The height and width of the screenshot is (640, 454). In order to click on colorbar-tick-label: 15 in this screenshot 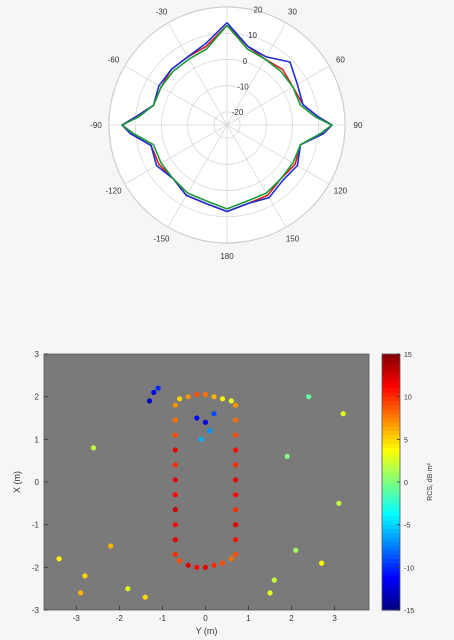, I will do `click(408, 355)`.